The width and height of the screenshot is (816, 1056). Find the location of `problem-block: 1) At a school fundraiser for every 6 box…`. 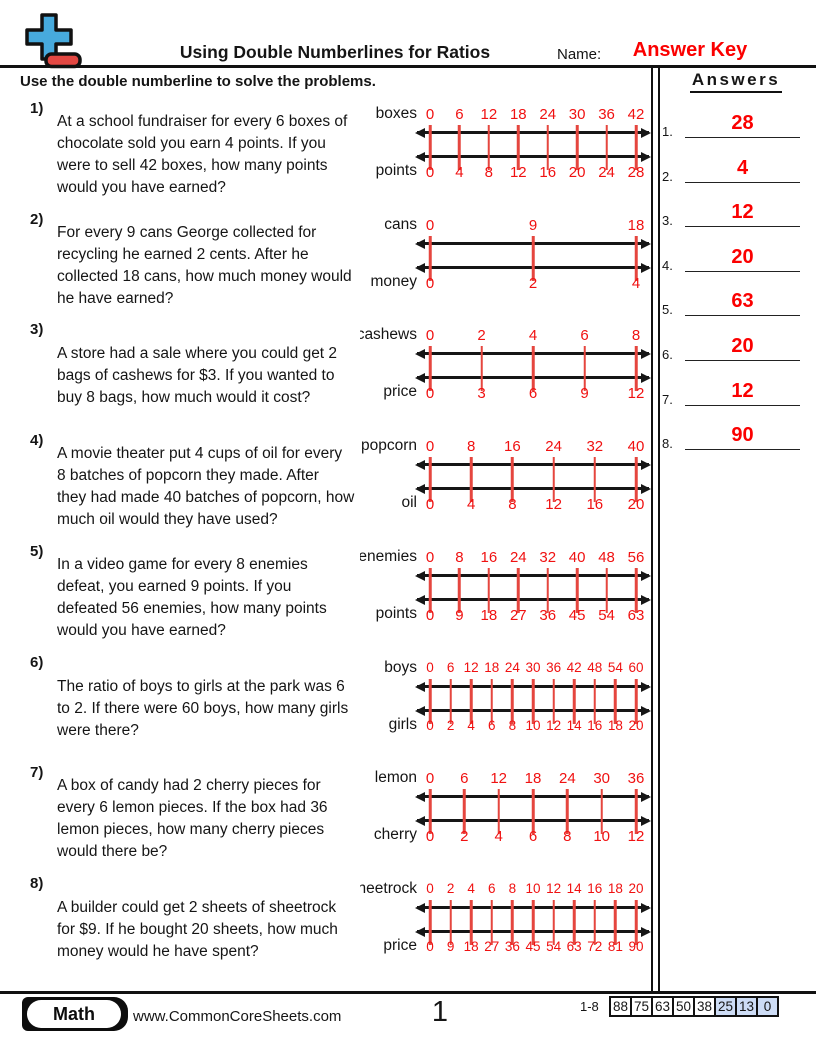

problem-block: 1) At a school fundraiser for every 6 box… is located at coordinates (325, 155).